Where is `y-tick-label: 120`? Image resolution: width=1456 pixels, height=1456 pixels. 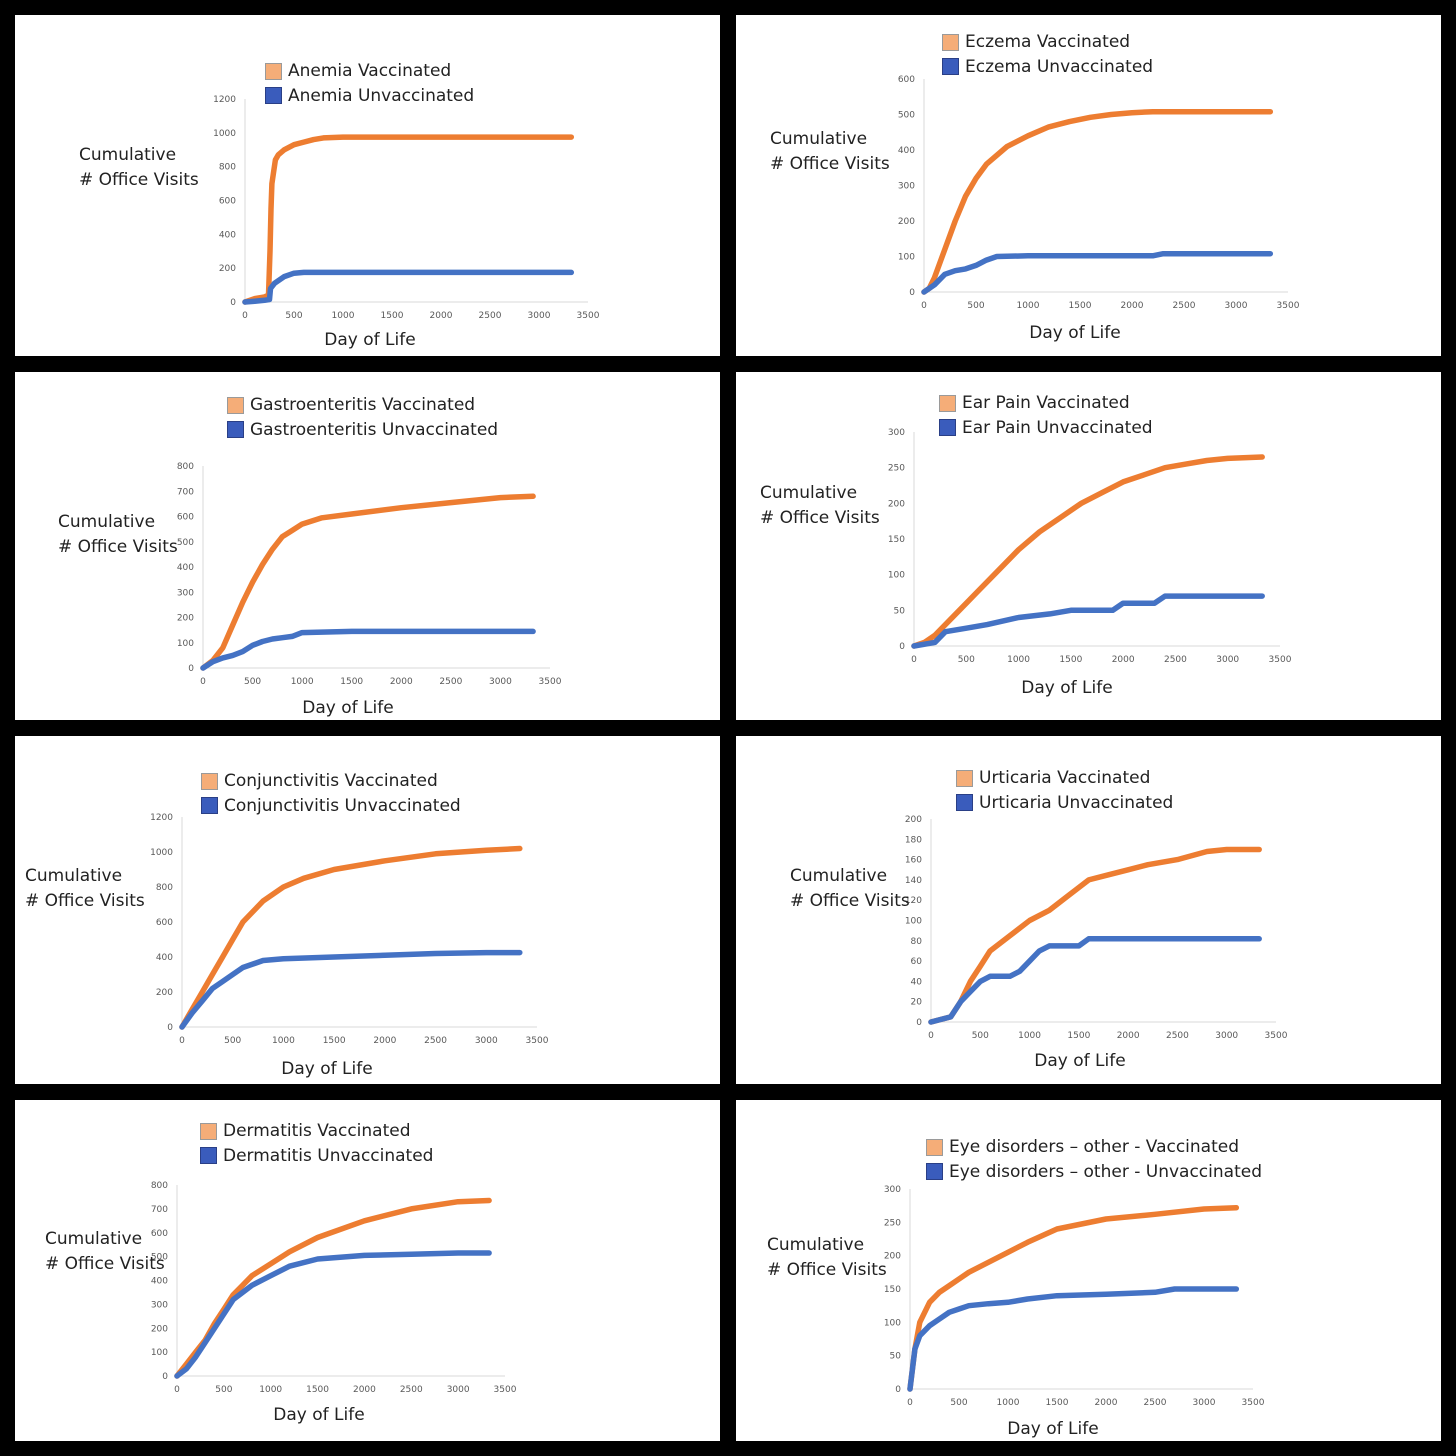 y-tick-label: 120 is located at coordinates (913, 901).